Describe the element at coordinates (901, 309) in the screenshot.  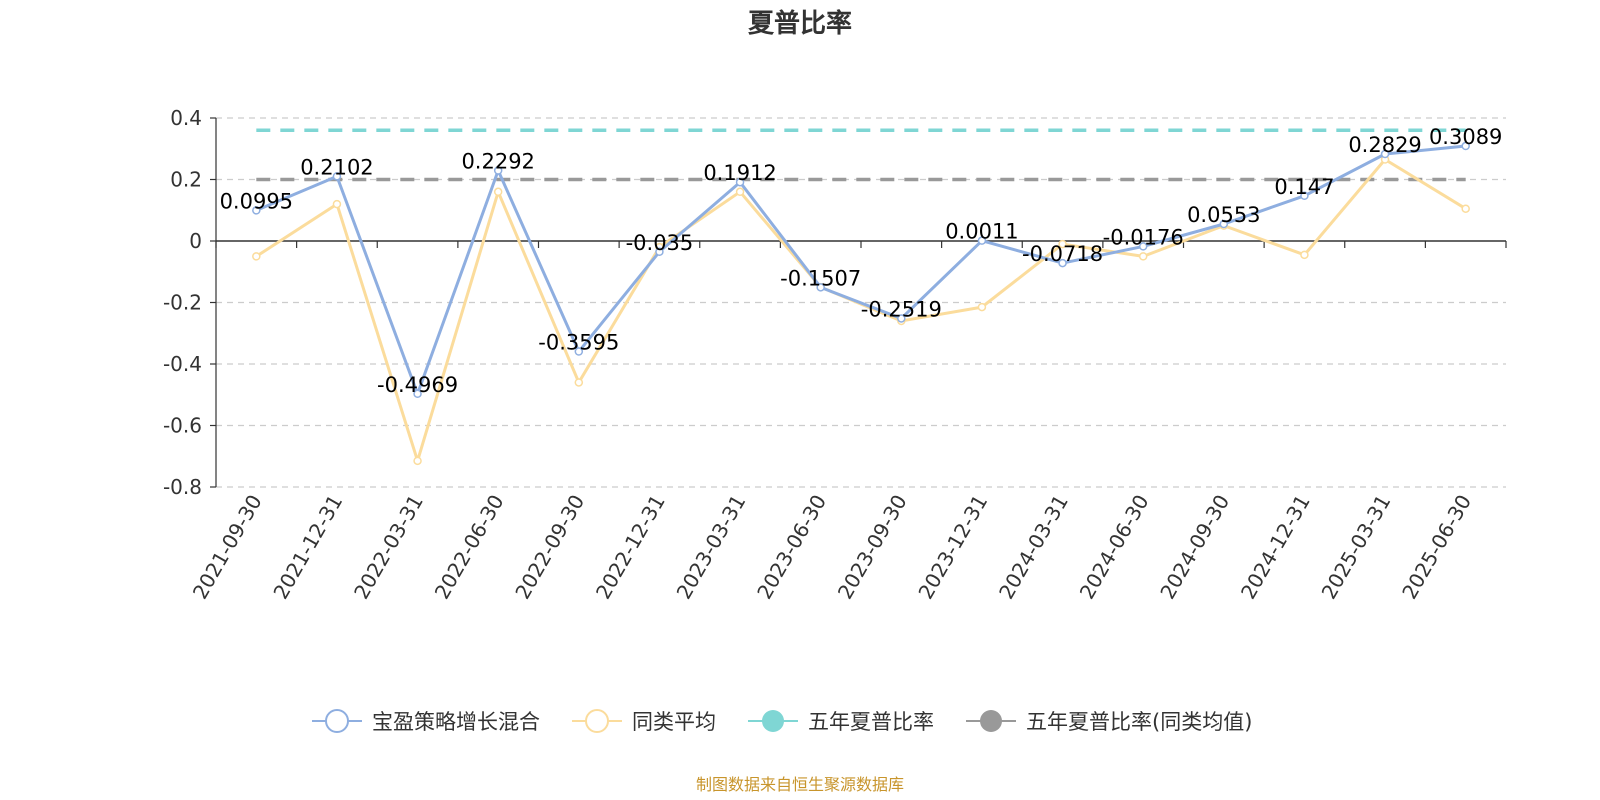
I see `data-label: -0.2519` at that location.